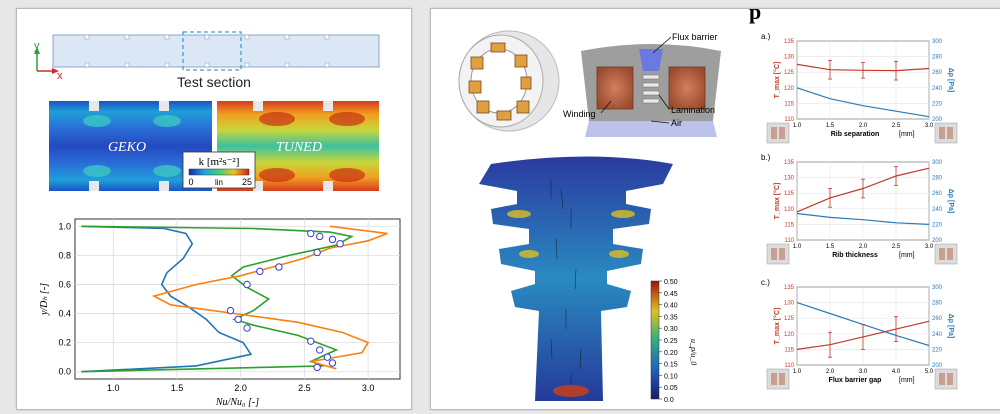 The width and height of the screenshot is (1000, 414). What do you see at coordinates (64, 314) in the screenshot?
I see `nu-y-tick-label: 0.4` at bounding box center [64, 314].